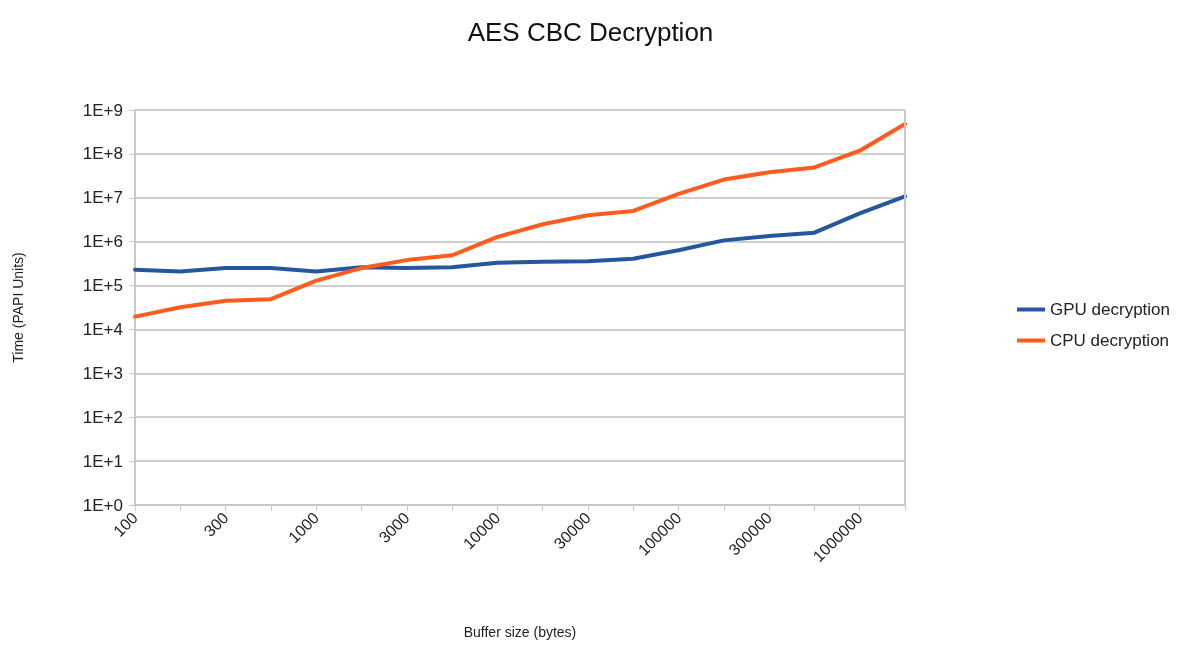 This screenshot has height=650, width=1181. I want to click on y-axis-title: Time (PAPI Units), so click(18, 307).